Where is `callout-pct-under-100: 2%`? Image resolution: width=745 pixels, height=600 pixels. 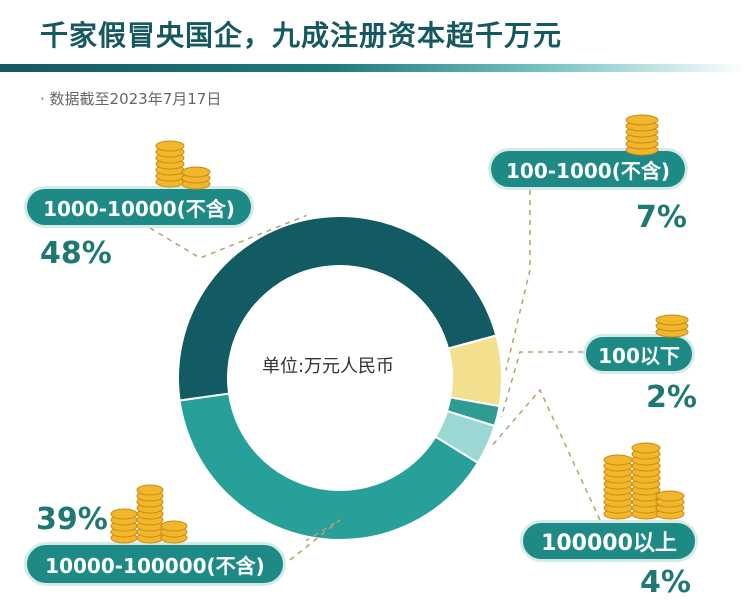
callout-pct-under-100: 2% is located at coordinates (671, 397).